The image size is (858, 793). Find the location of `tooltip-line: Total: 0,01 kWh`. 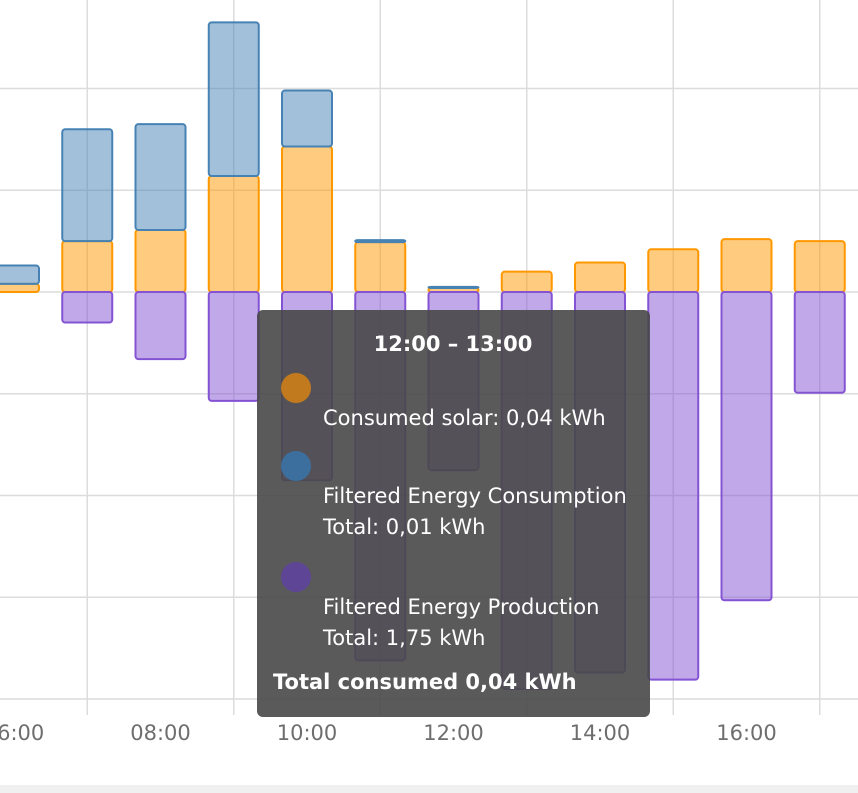

tooltip-line: Total: 0,01 kWh is located at coordinates (403, 527).